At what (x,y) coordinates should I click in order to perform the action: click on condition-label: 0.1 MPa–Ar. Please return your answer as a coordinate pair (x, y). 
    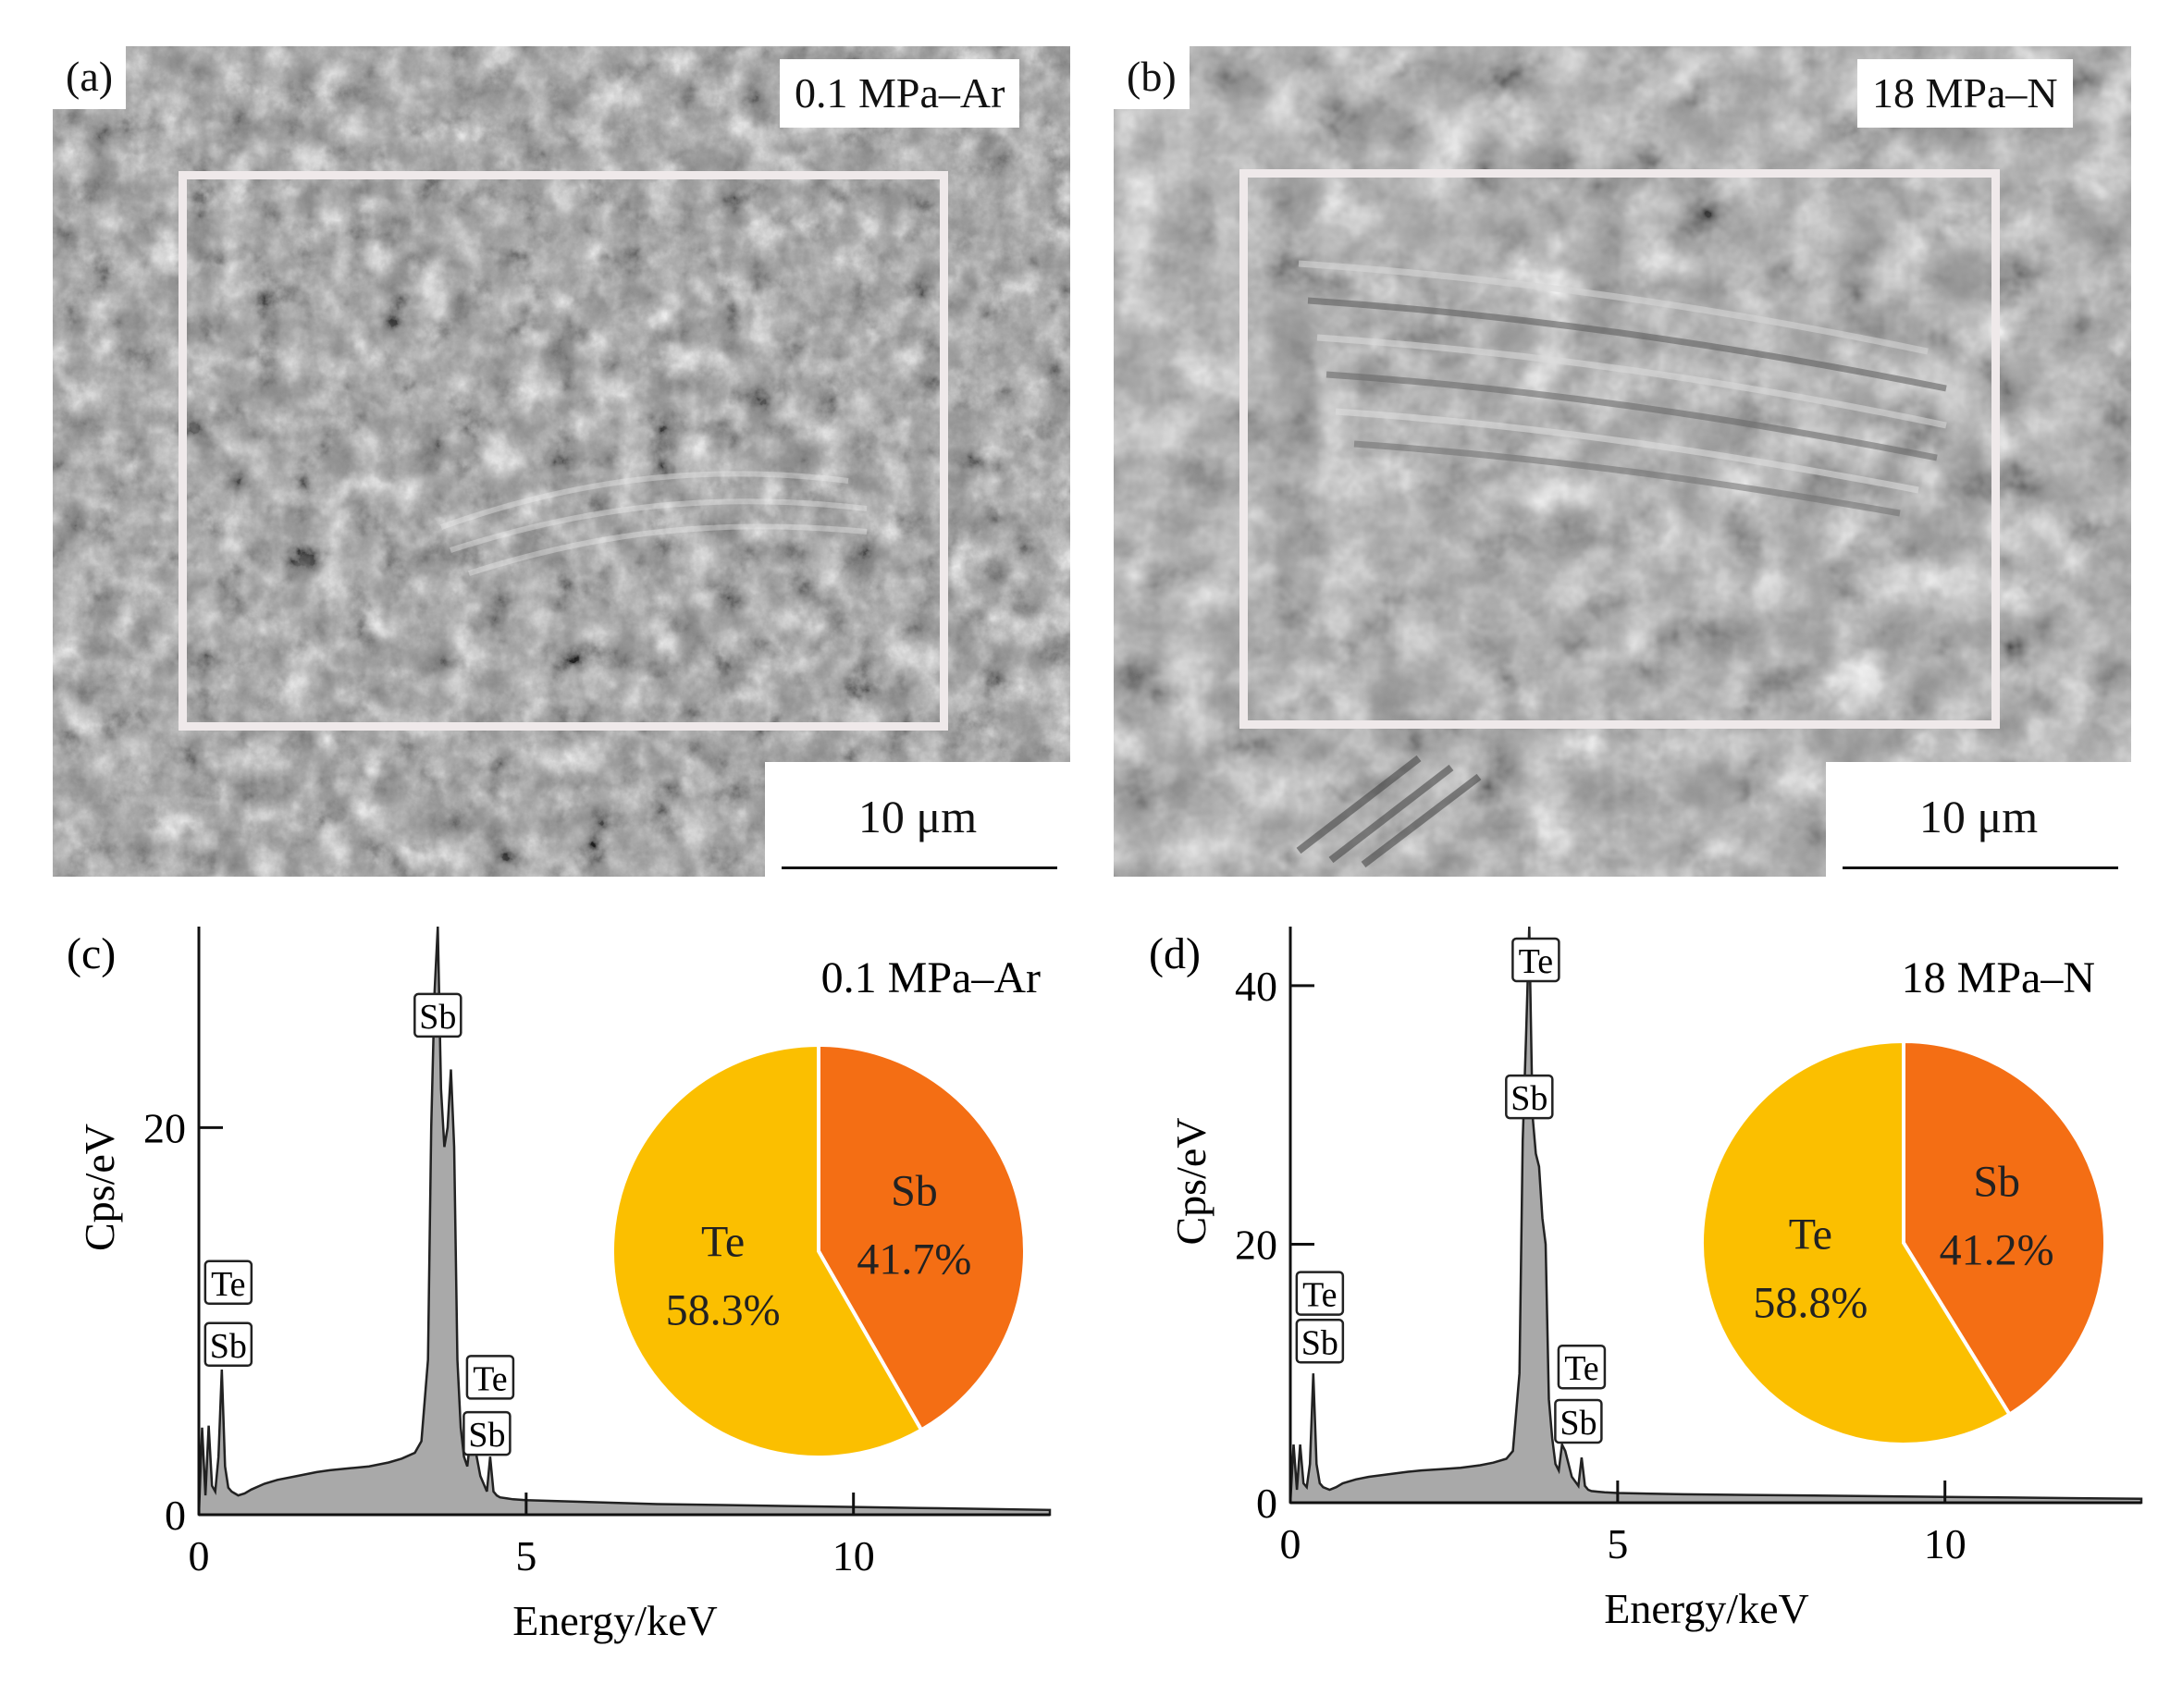
    Looking at the image, I should click on (931, 977).